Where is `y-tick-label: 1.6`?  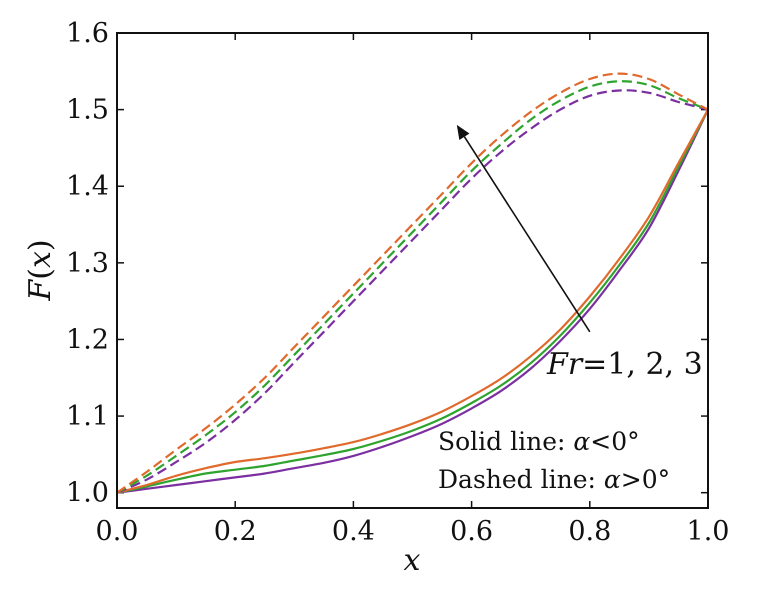
y-tick-label: 1.6 is located at coordinates (87, 33).